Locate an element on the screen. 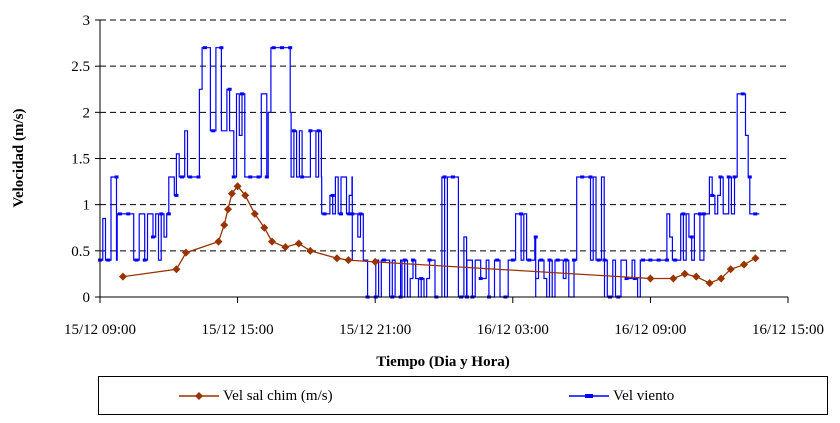  y-tick-label: 2.5 is located at coordinates (80, 67).